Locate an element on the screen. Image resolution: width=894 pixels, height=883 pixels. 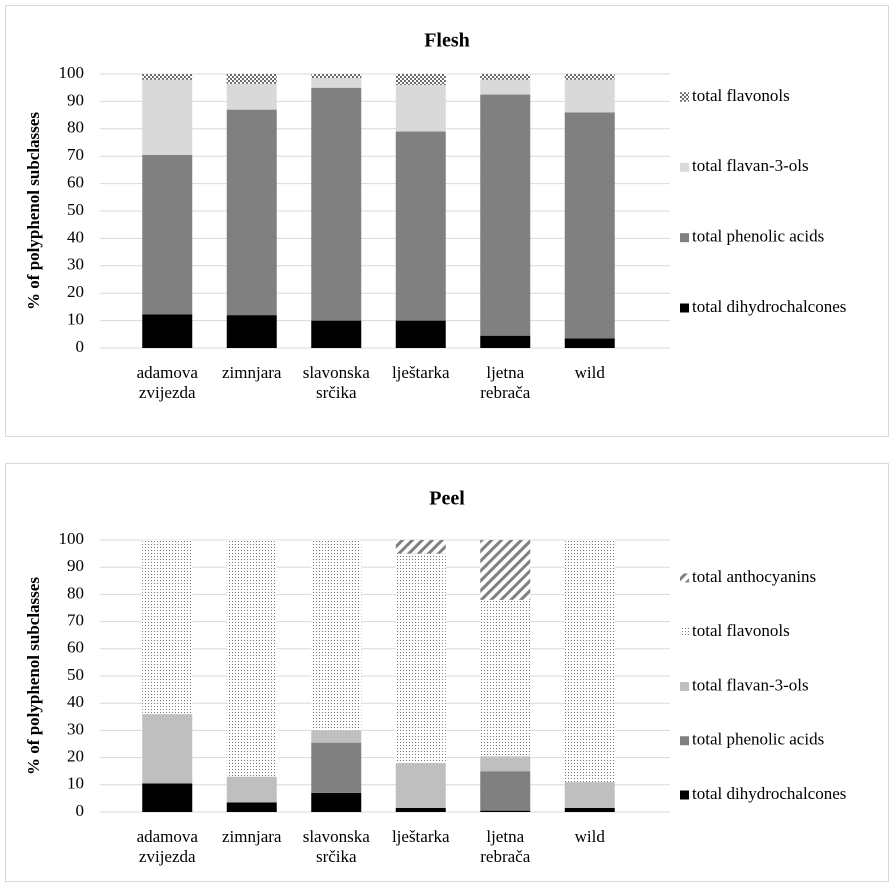
legend-label: total anthocyanins is located at coordinates (754, 576).